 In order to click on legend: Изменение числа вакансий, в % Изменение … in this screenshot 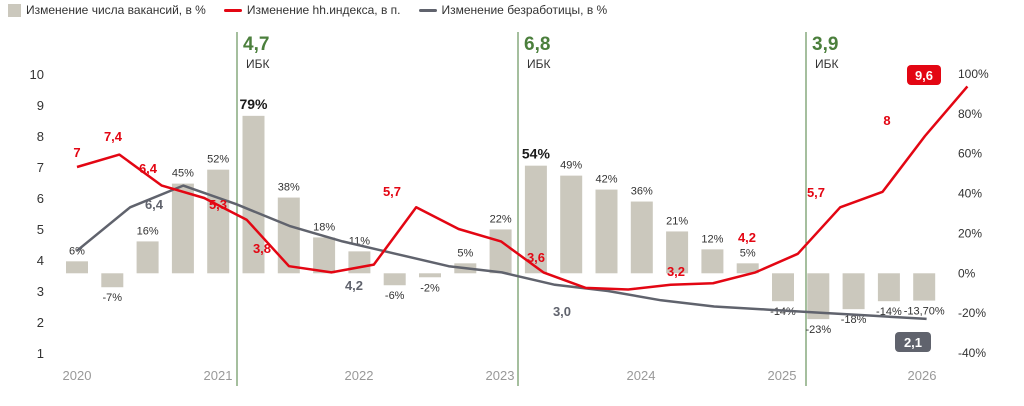, I will do `click(307, 10)`.